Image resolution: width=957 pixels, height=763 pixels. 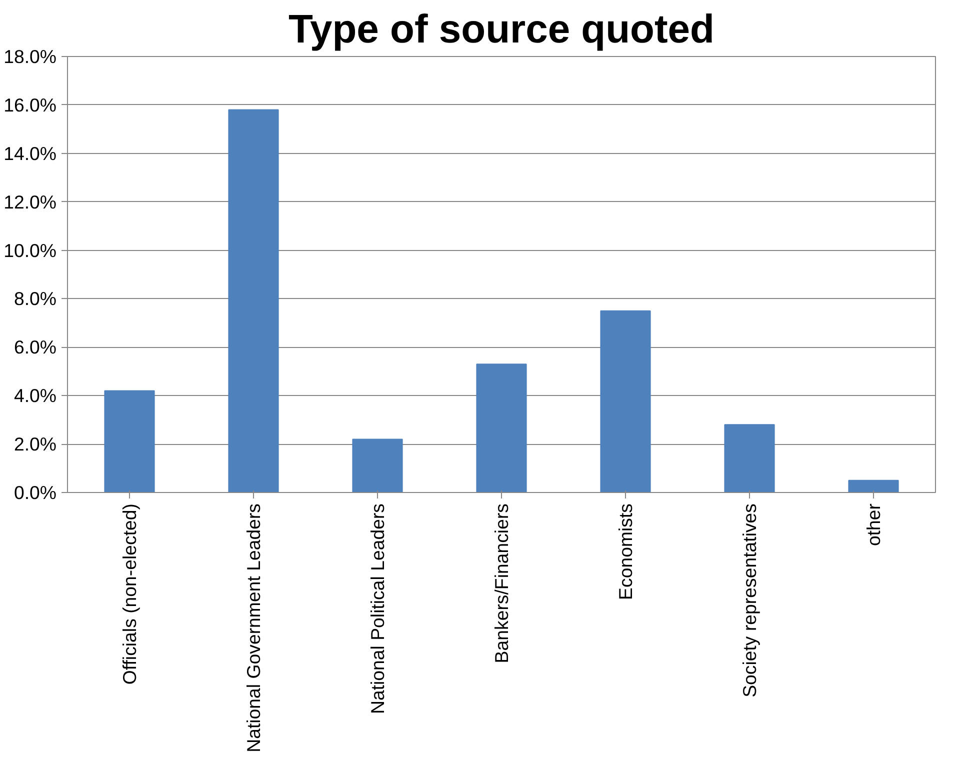 I want to click on x-tick-label: other, so click(x=873, y=524).